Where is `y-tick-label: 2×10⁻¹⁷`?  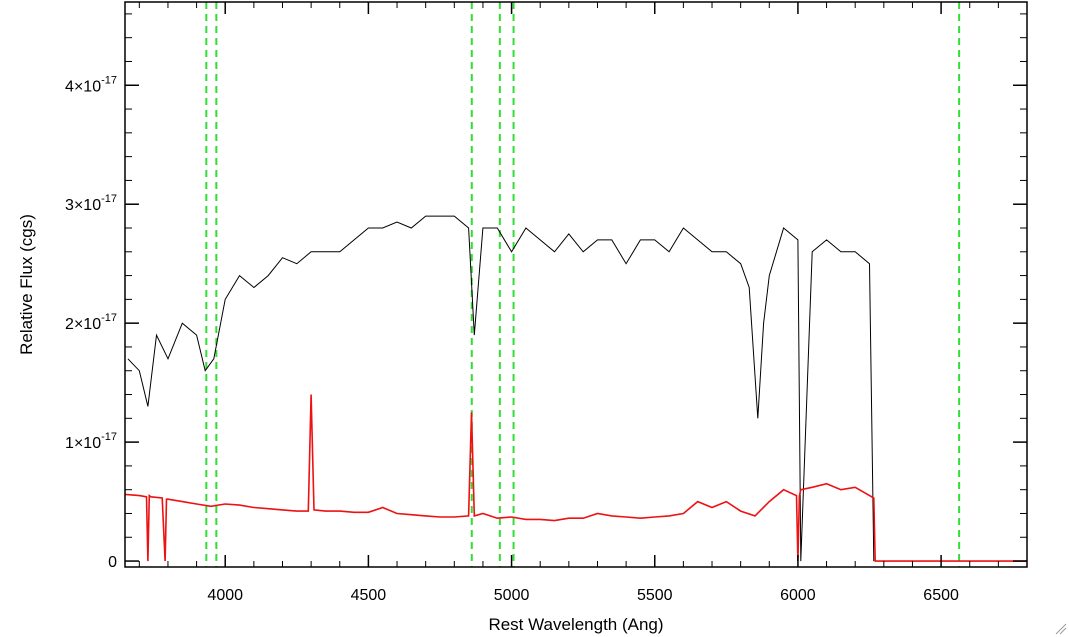
y-tick-label: 2×10⁻¹⁷ is located at coordinates (91, 322).